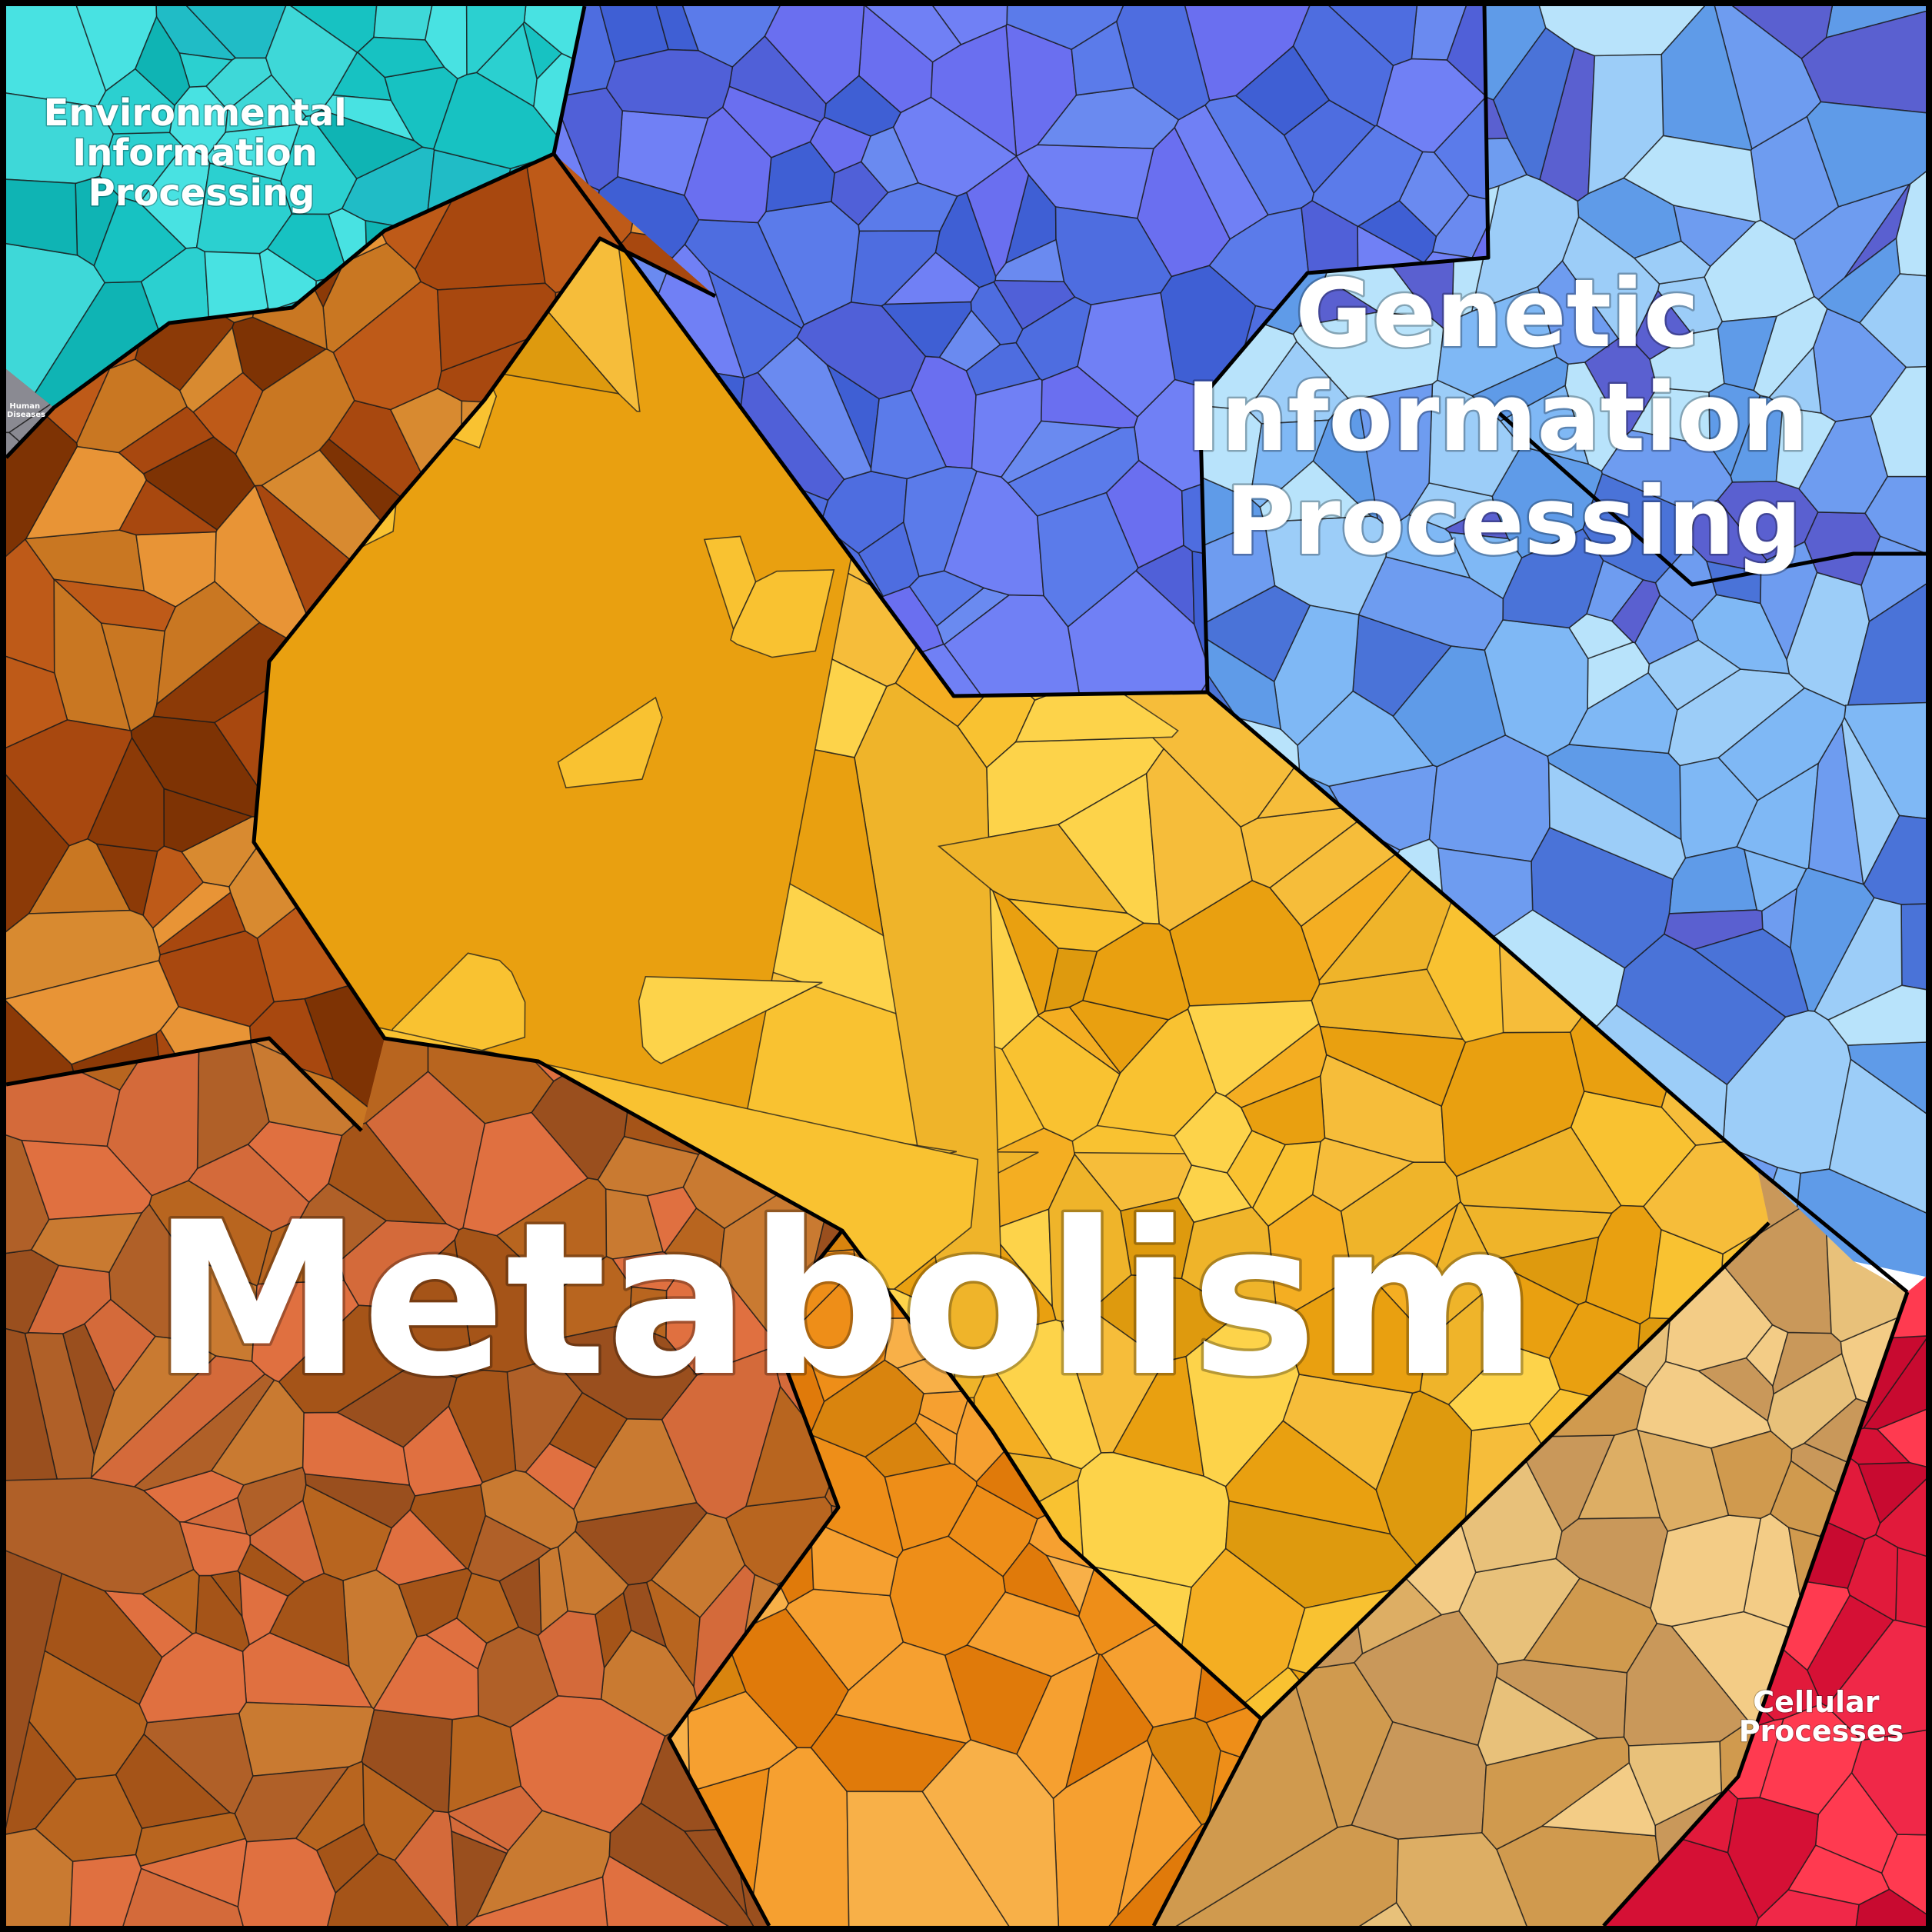 The width and height of the screenshot is (1932, 1932). I want to click on border-genetic-inner, so click(1344, 349).